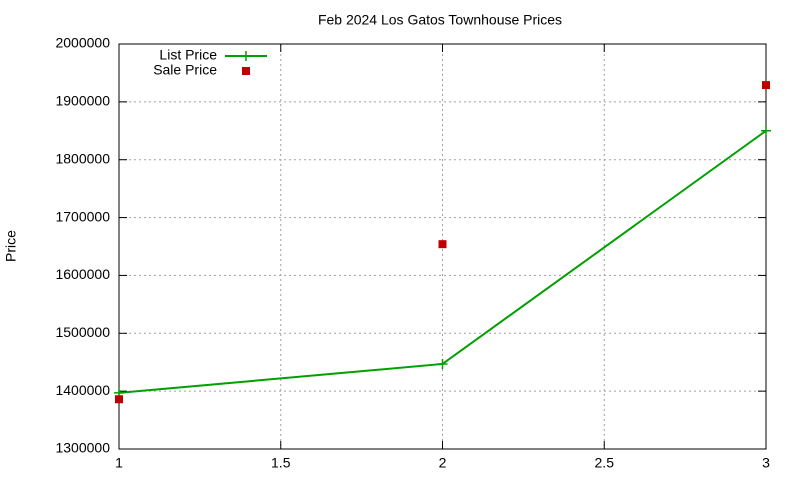 The height and width of the screenshot is (480, 800). What do you see at coordinates (188, 55) in the screenshot?
I see `legend-label: List Price` at bounding box center [188, 55].